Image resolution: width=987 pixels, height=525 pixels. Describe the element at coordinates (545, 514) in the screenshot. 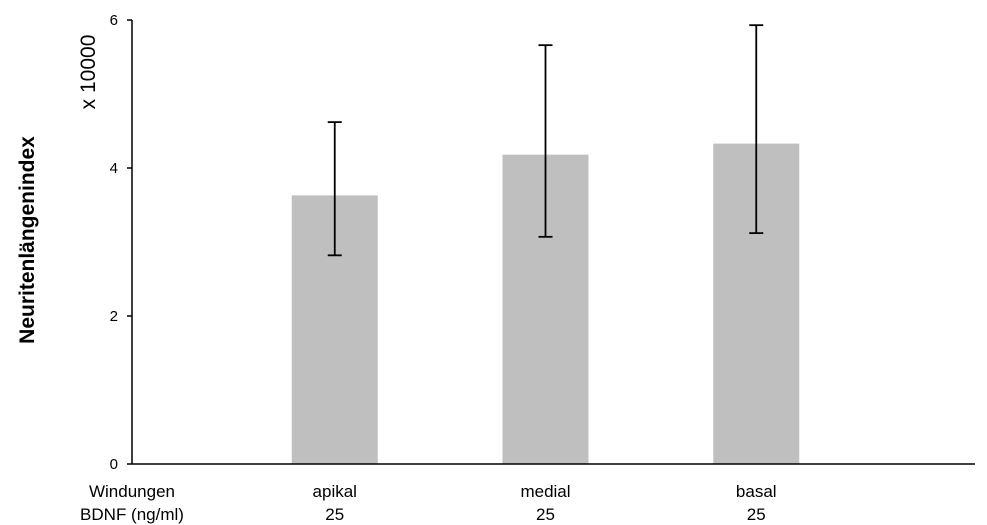

I see `bdnf-value-medial: 25` at that location.